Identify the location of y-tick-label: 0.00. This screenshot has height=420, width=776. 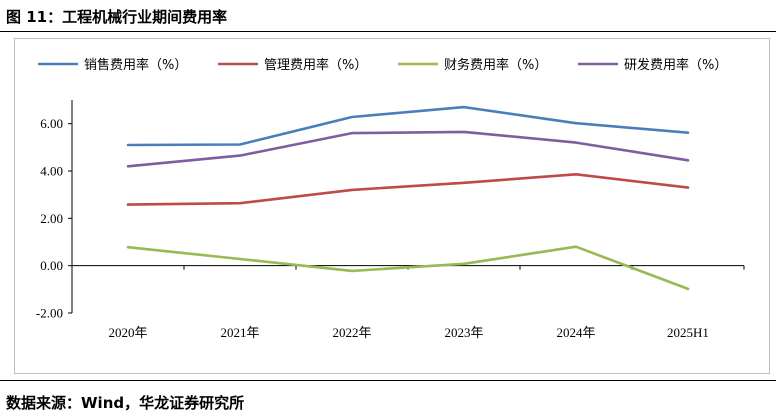
(51, 265).